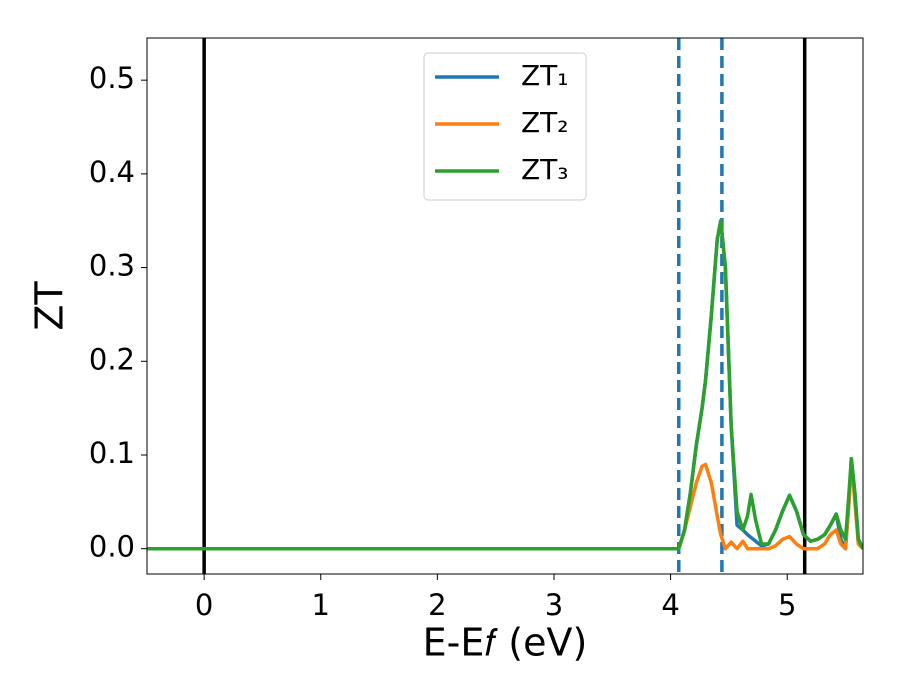 The height and width of the screenshot is (700, 900). Describe the element at coordinates (112, 78) in the screenshot. I see `y-tick-label: 0.5` at that location.